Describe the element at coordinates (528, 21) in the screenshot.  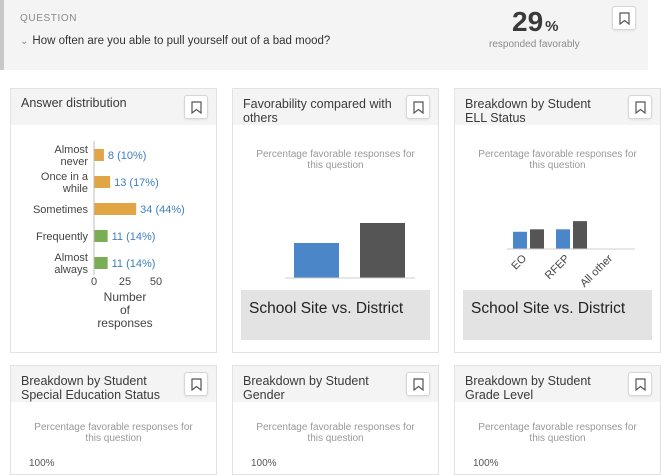
I see `percent-value: 29` at that location.